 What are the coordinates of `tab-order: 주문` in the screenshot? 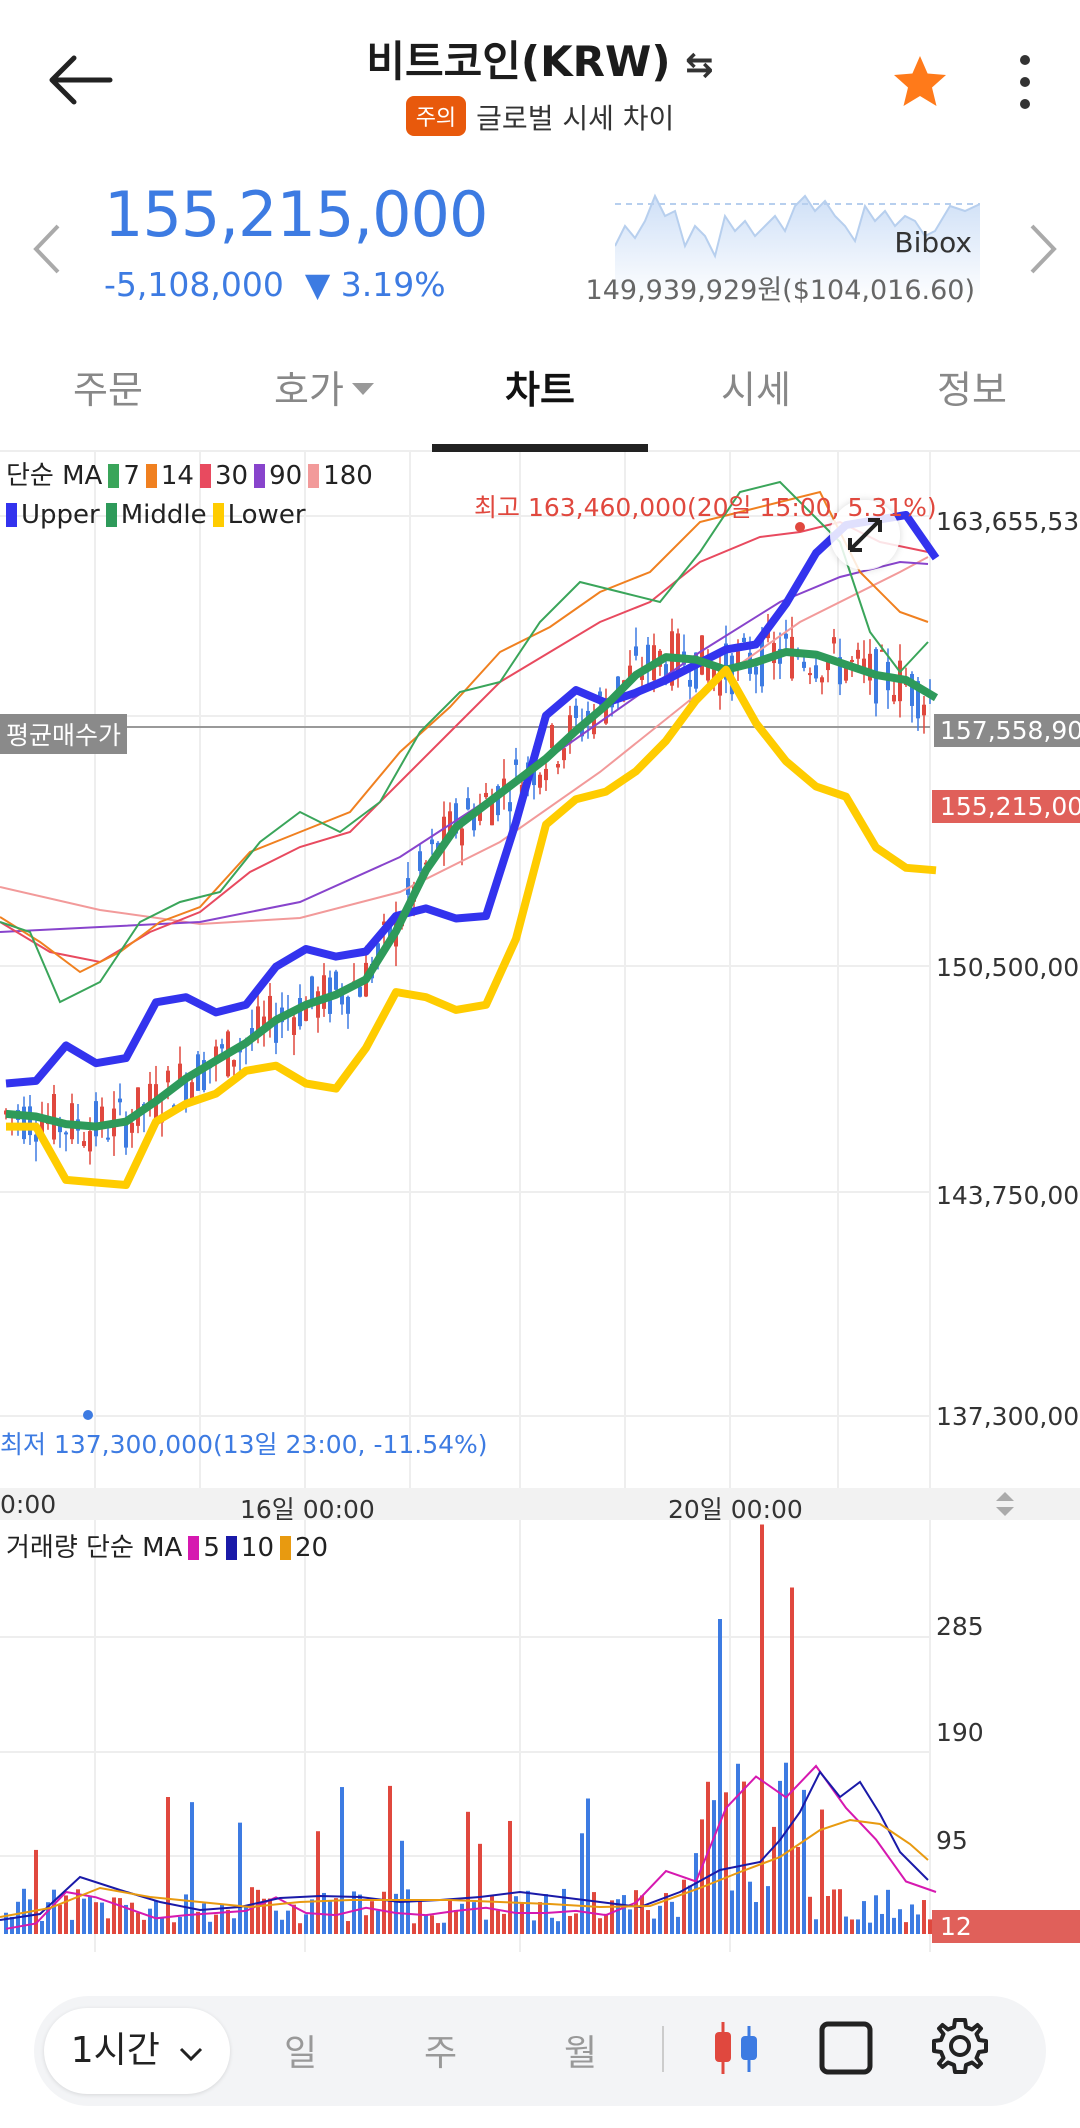 It's located at (108, 405).